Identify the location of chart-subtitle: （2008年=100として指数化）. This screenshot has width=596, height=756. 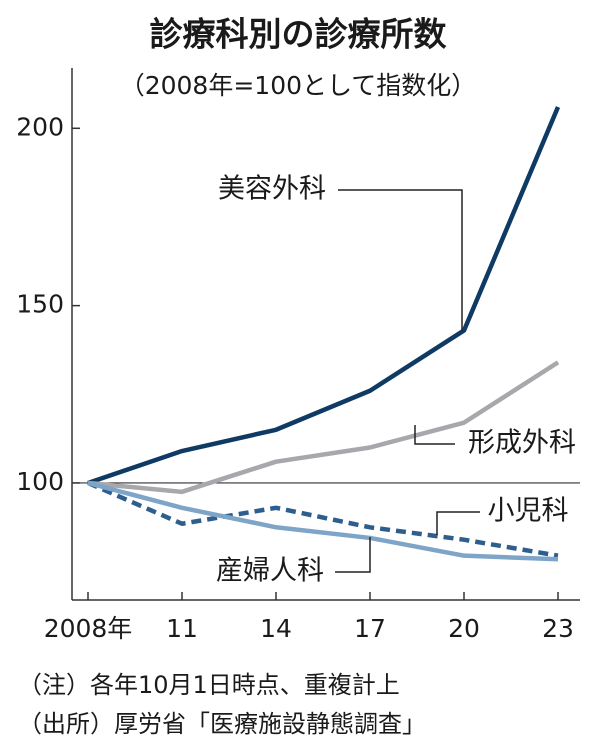
(298, 85).